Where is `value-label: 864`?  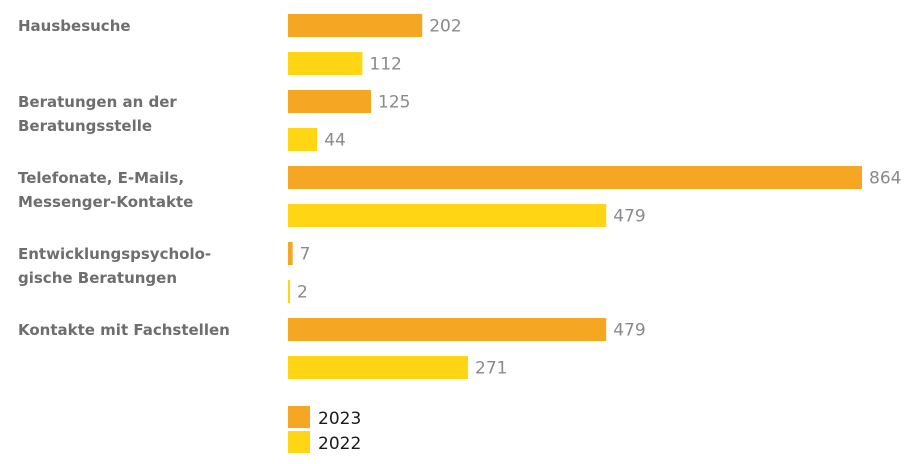 value-label: 864 is located at coordinates (885, 179).